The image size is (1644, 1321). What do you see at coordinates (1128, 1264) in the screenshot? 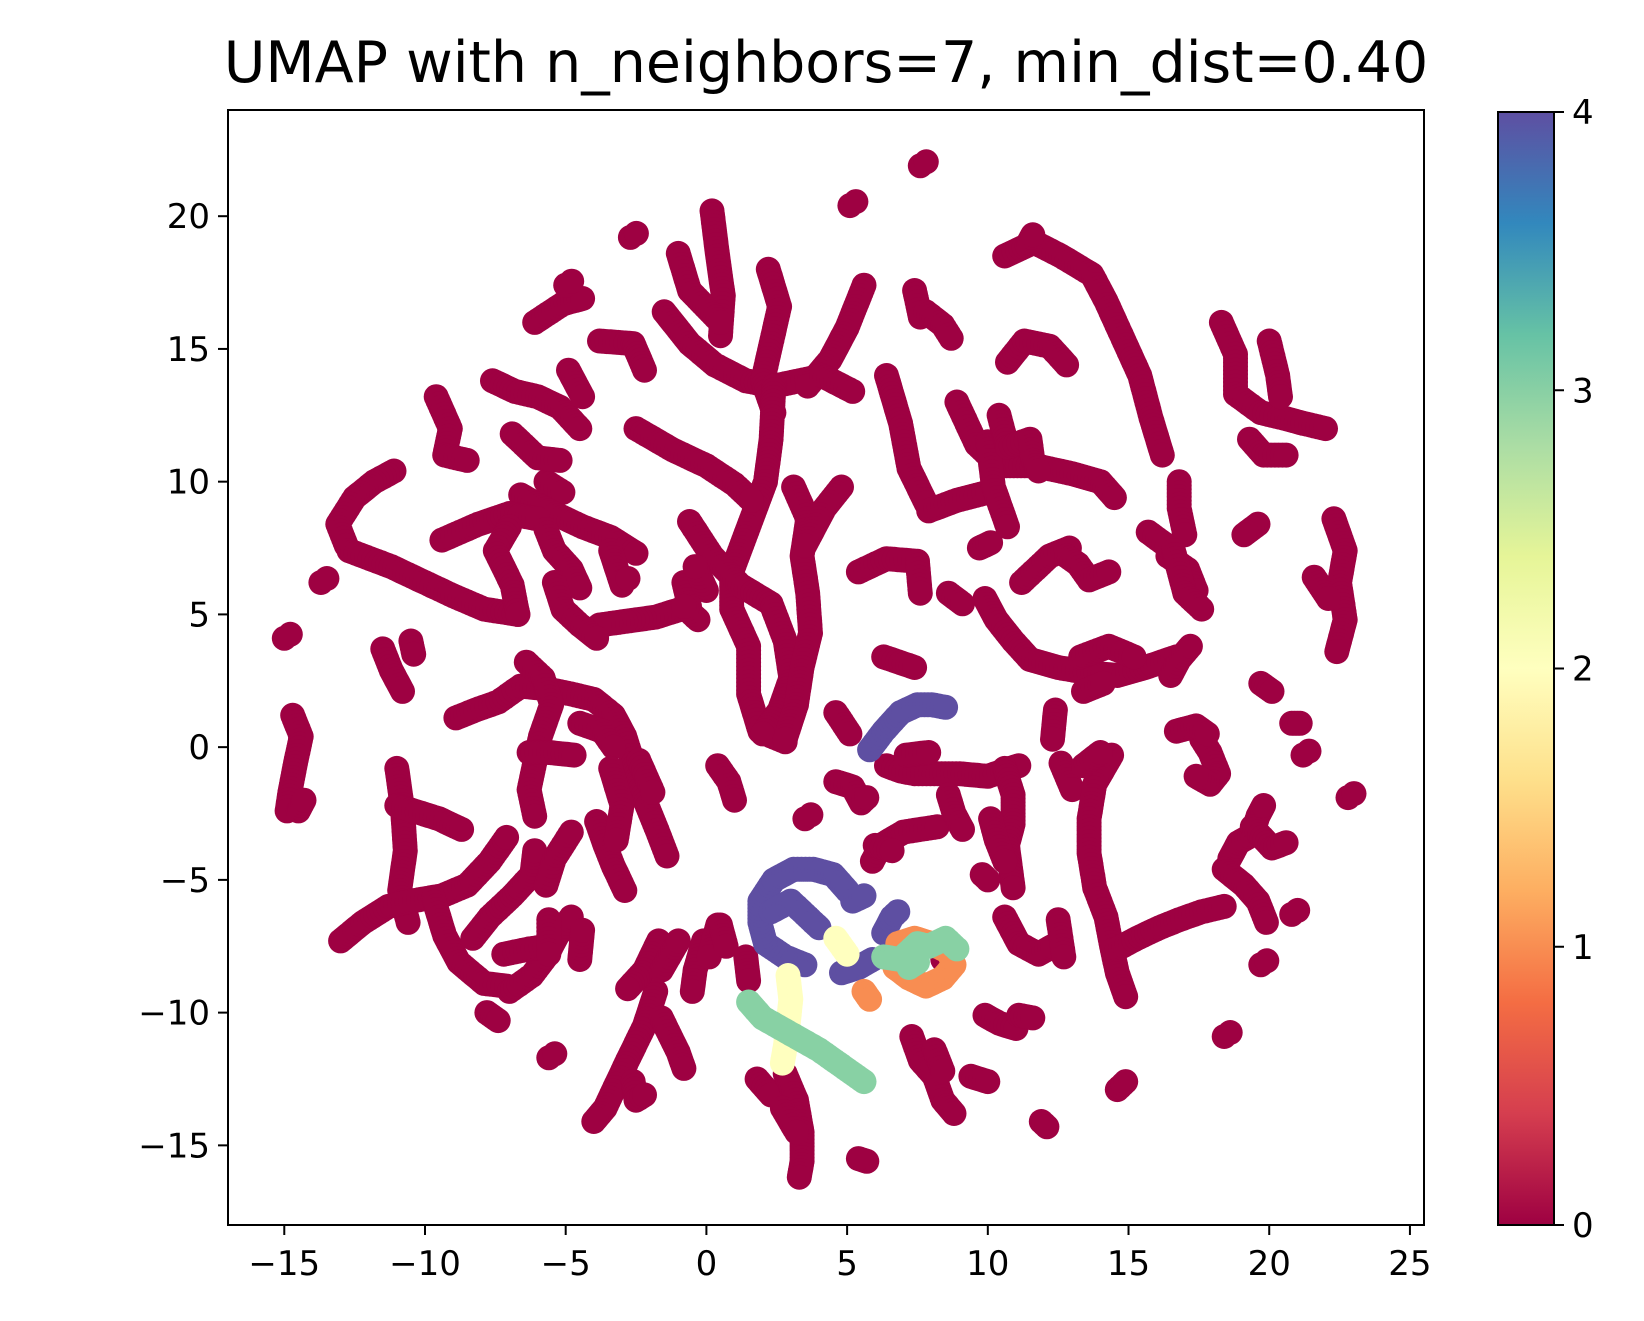
I see `x-tick-label: 15` at bounding box center [1128, 1264].